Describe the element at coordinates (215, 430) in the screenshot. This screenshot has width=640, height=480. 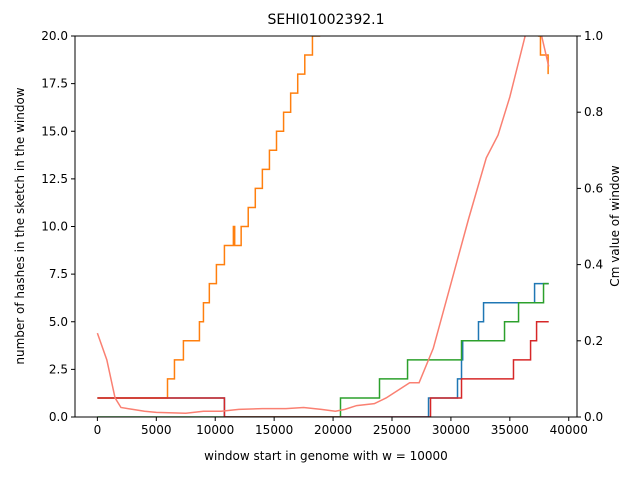
I see `x-tick-label: 10000` at that location.